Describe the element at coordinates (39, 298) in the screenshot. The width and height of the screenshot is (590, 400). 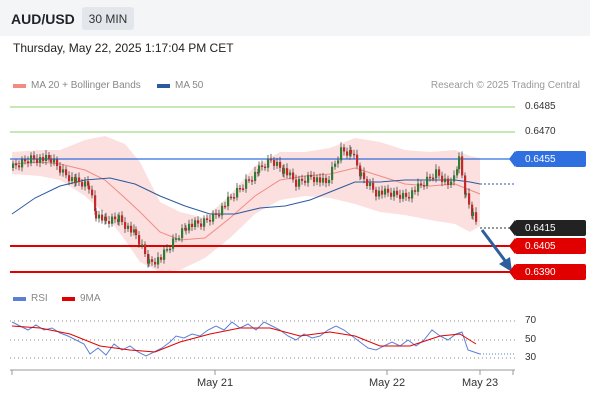
I see `rsi-label: RSI` at that location.